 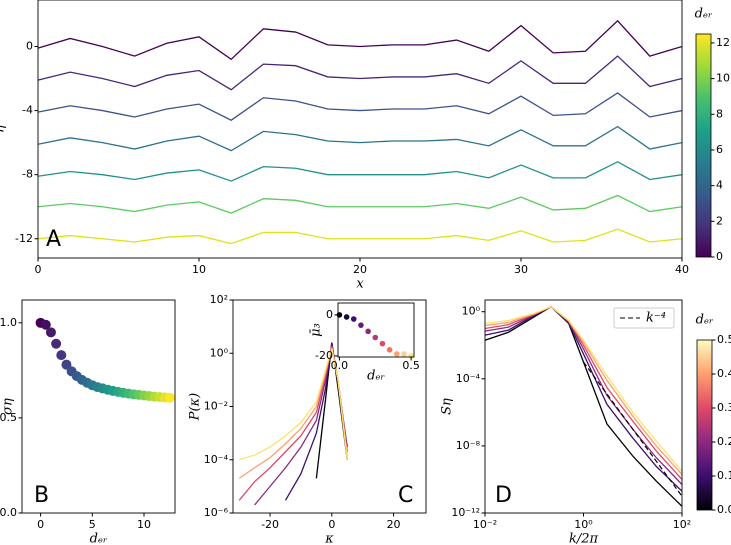 I want to click on y-tick-label: -20, so click(x=324, y=355).